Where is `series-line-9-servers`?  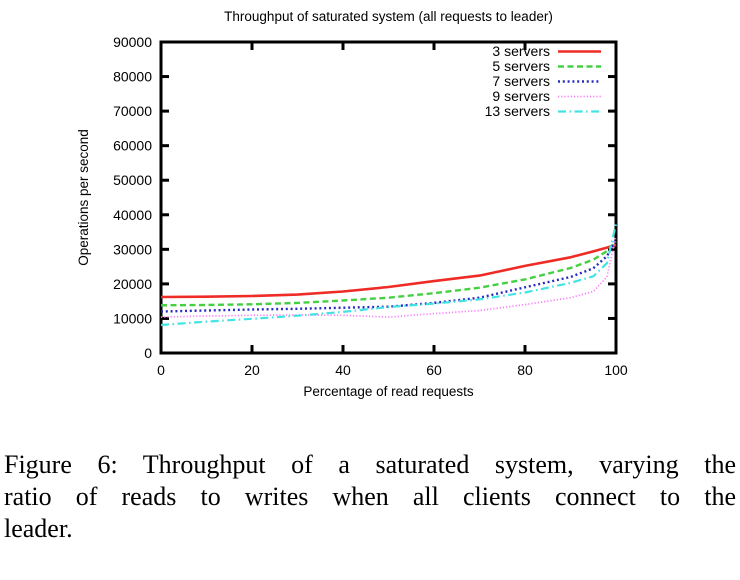
series-line-9-servers is located at coordinates (388, 277).